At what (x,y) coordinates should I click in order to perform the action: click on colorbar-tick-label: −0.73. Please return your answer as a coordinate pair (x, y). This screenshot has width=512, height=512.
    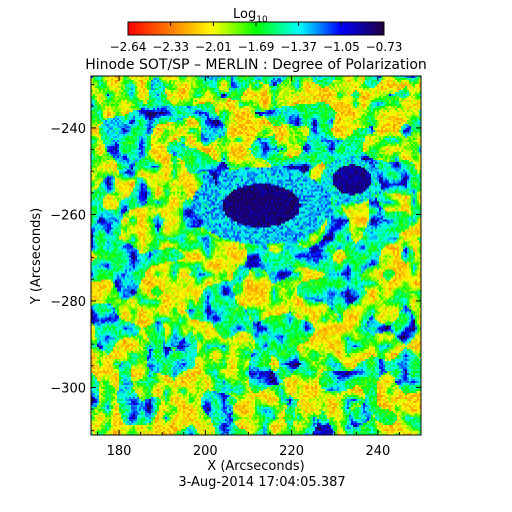
    Looking at the image, I should click on (384, 47).